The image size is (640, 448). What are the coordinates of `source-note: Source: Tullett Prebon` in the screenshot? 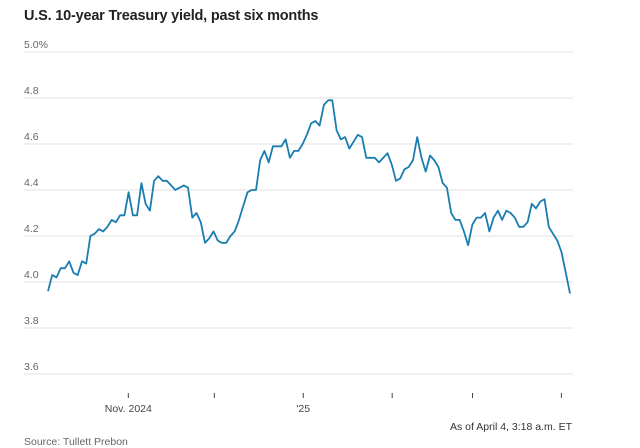 It's located at (76, 442).